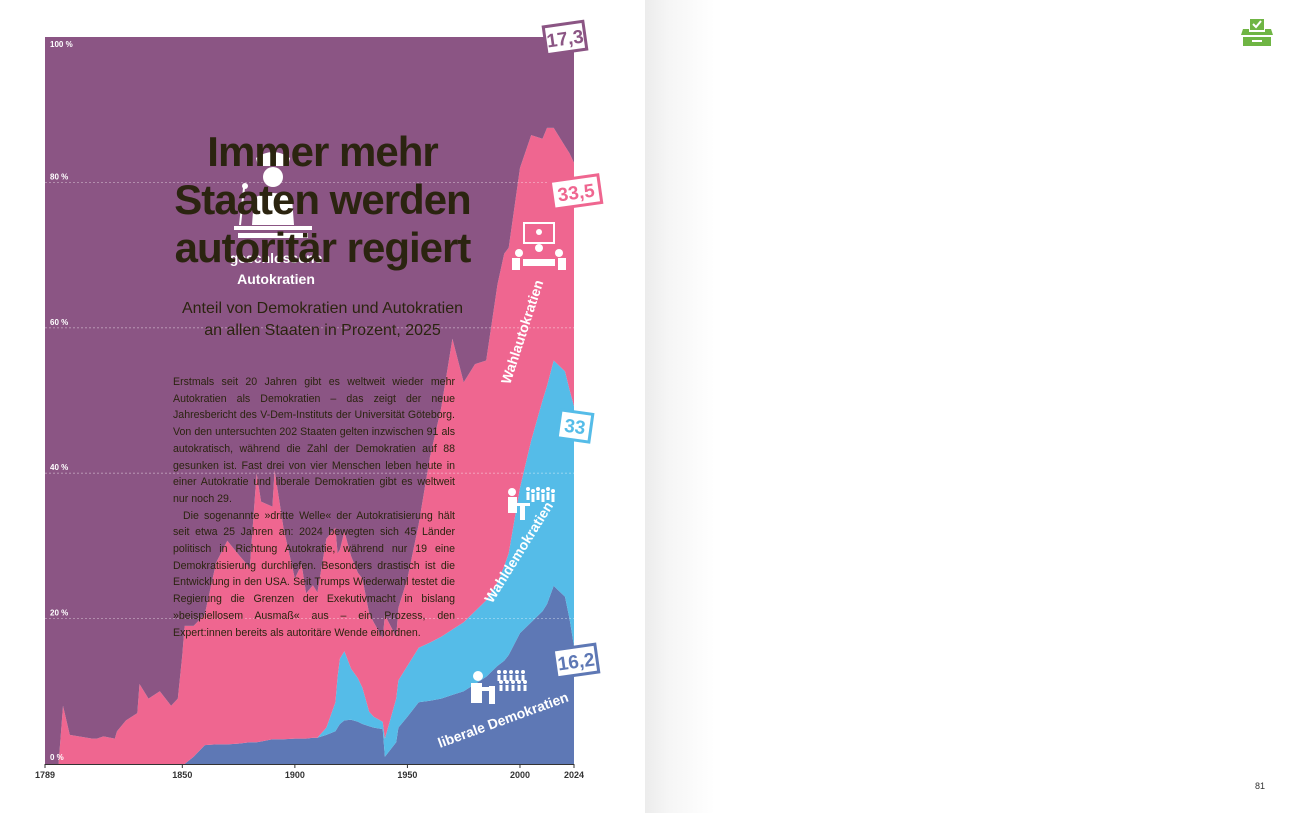 The image size is (1290, 813). I want to click on headline-line-2: Staaten werden, so click(322, 199).